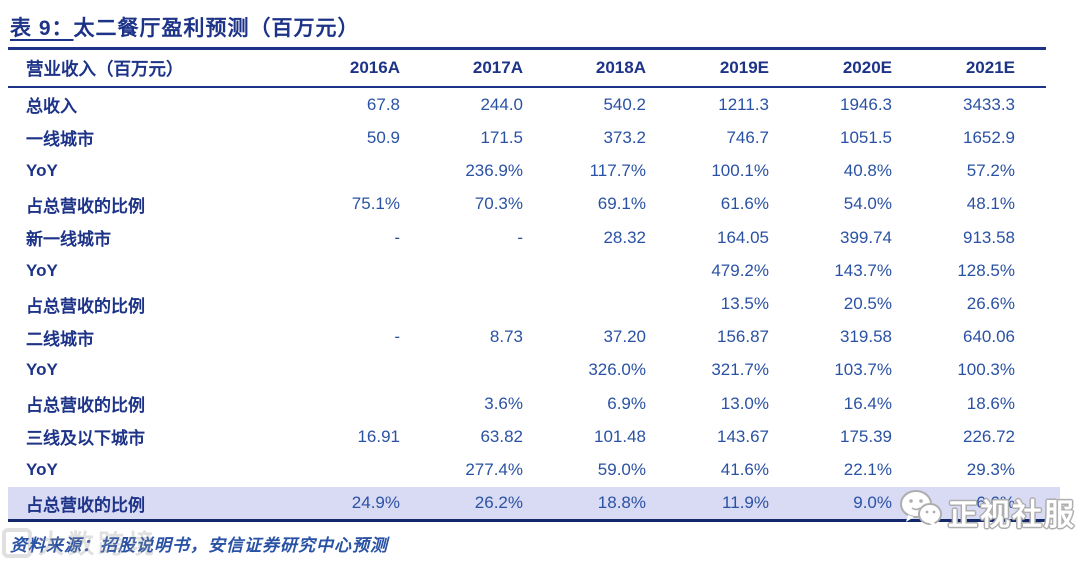 The image size is (1080, 566). What do you see at coordinates (621, 503) in the screenshot?
I see `row-value: 18.8%` at bounding box center [621, 503].